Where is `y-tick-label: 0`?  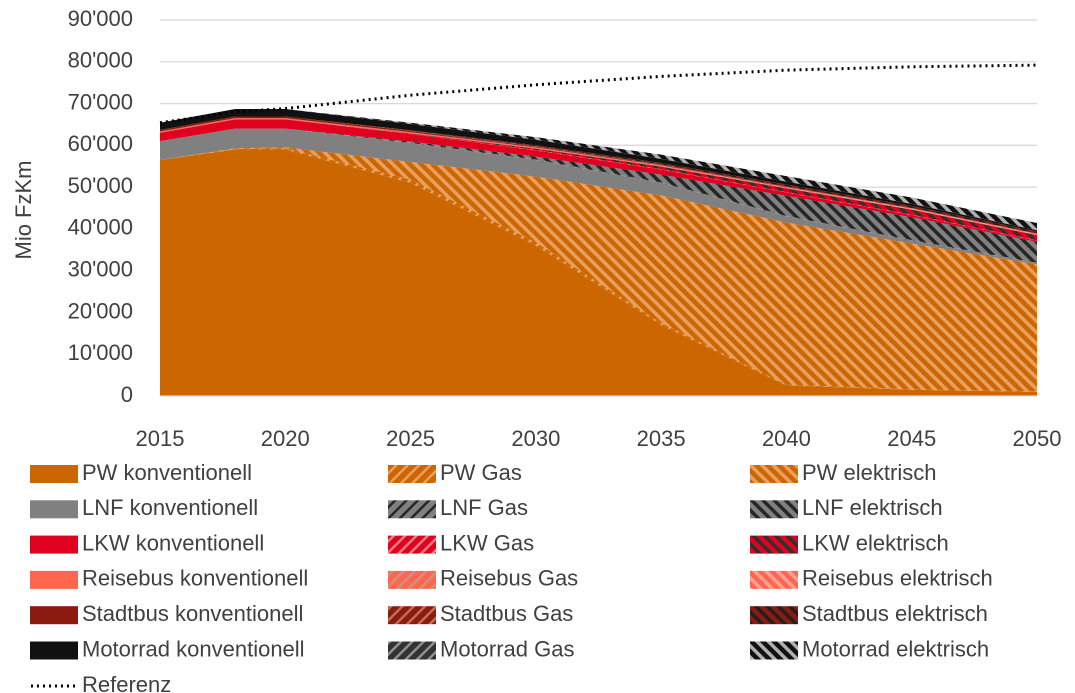 y-tick-label: 0 is located at coordinates (127, 394).